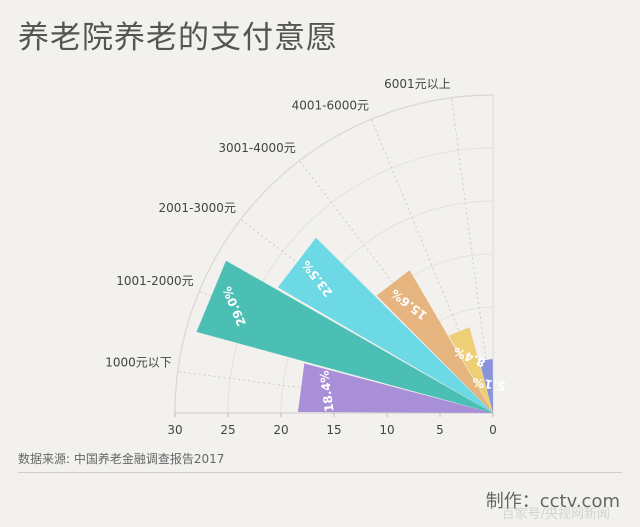 The width and height of the screenshot is (640, 527). Describe the element at coordinates (197, 208) in the screenshot. I see `category-label: 2001-3000元` at that location.